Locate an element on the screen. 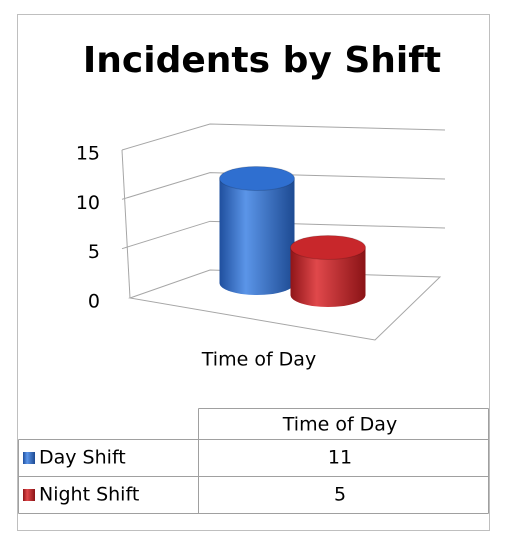 This screenshot has width=507, height=548. y-tick-label: 15 is located at coordinates (88, 154).